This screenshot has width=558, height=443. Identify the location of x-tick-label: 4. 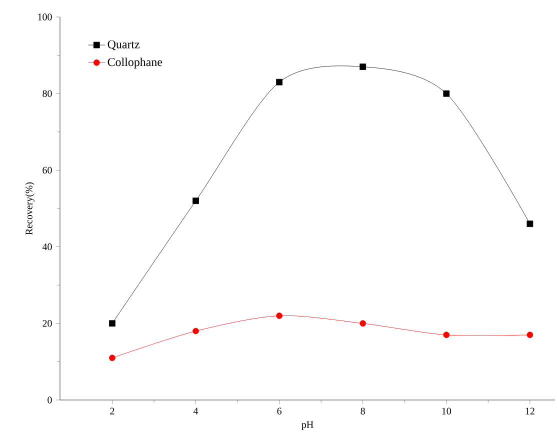
(195, 411).